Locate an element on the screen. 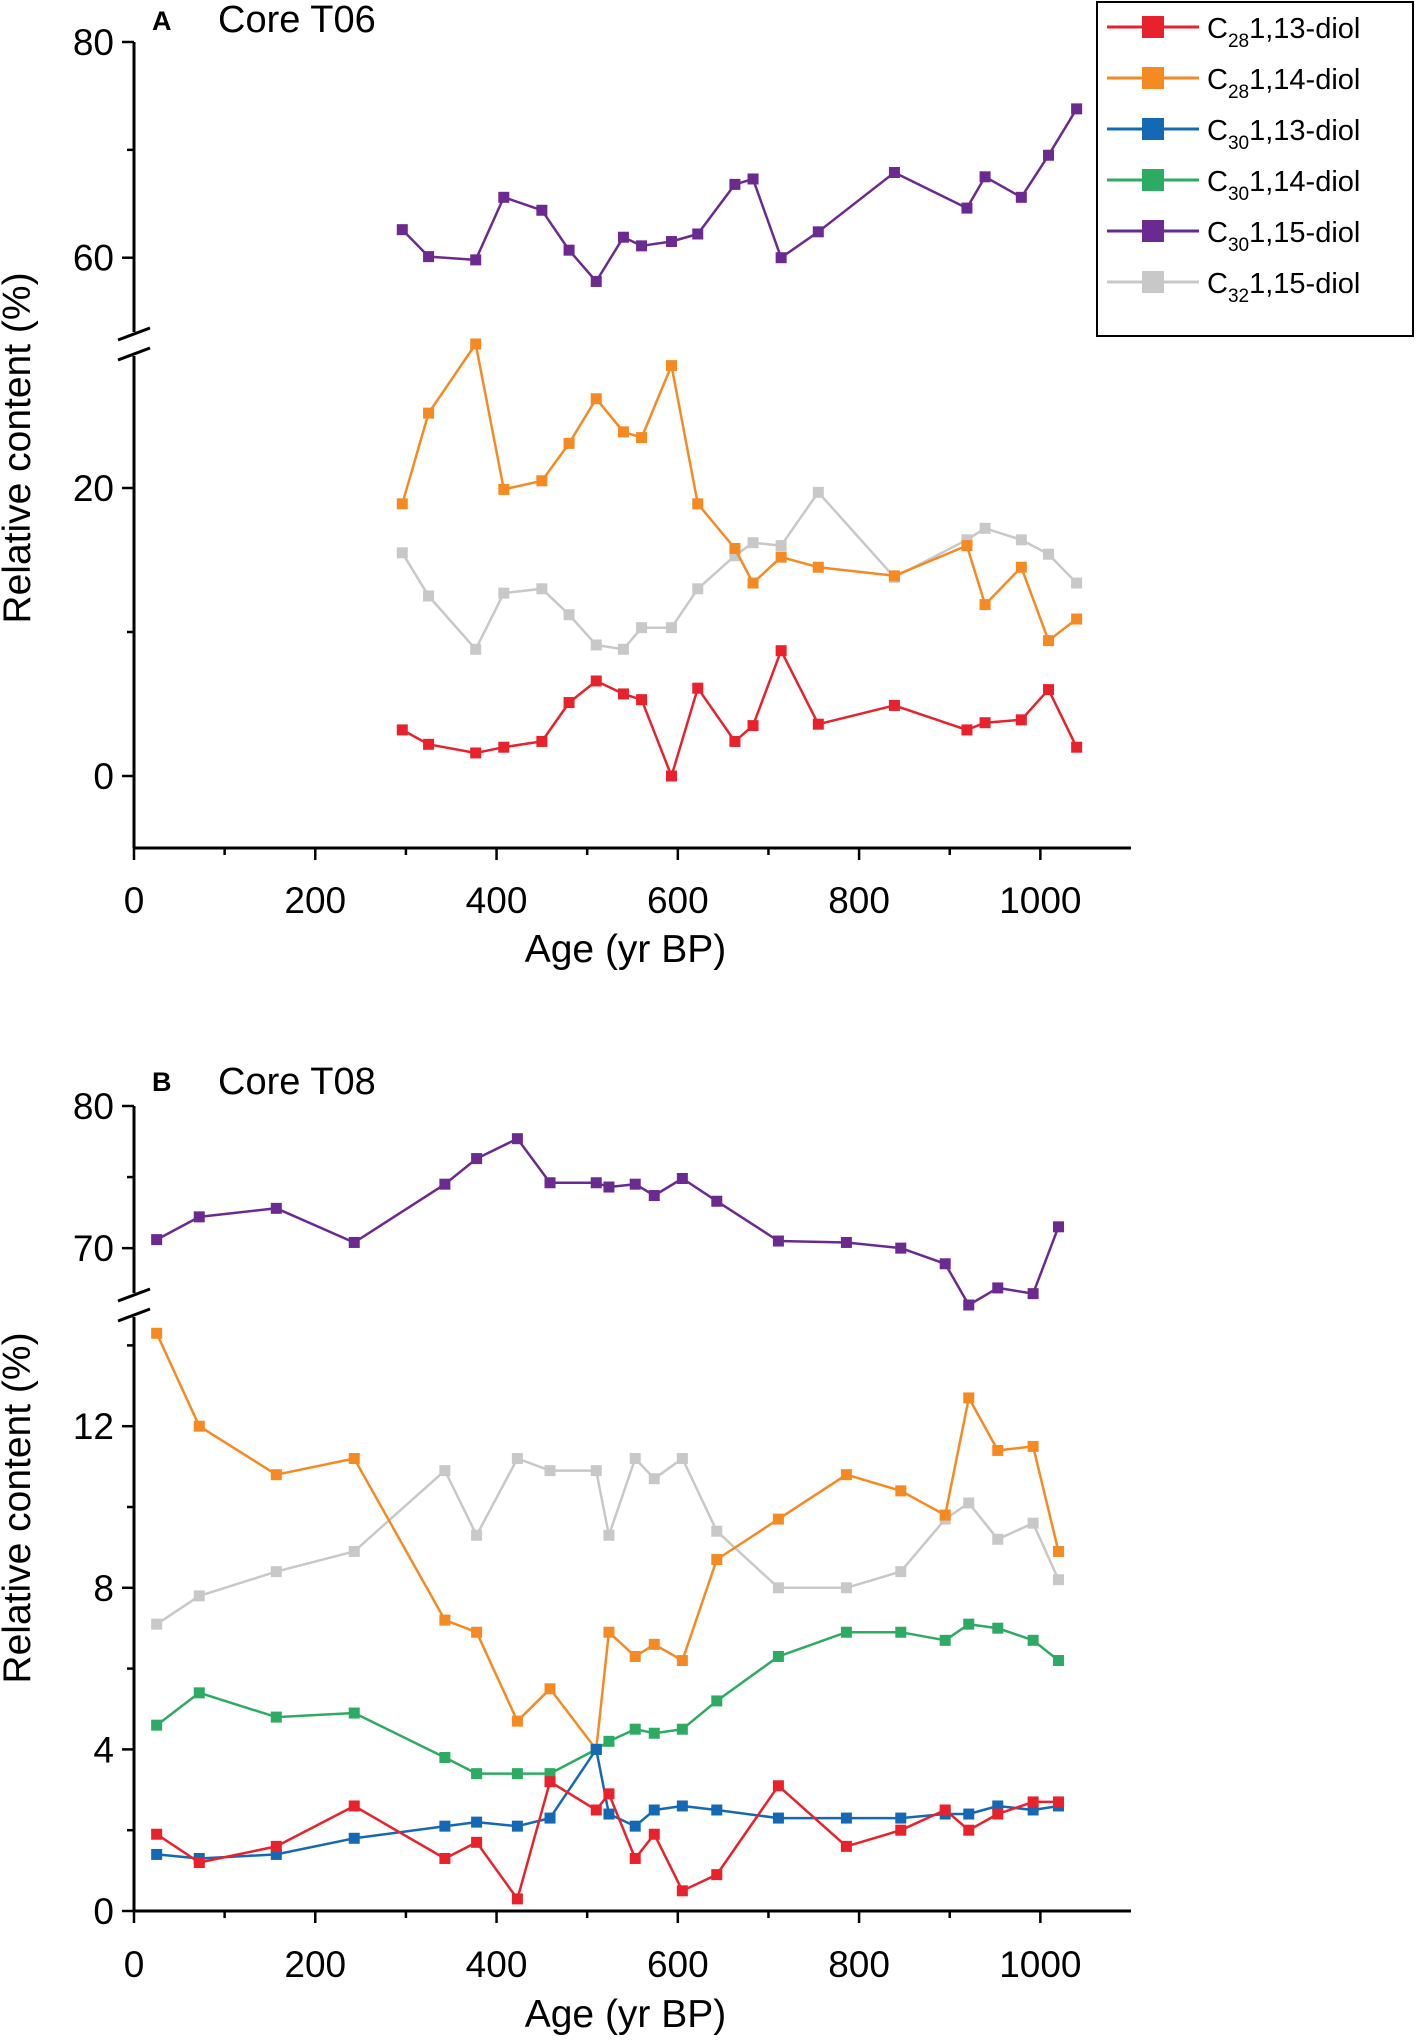  legend-item-c30_115: C301,15-diol is located at coordinates (1233, 236).